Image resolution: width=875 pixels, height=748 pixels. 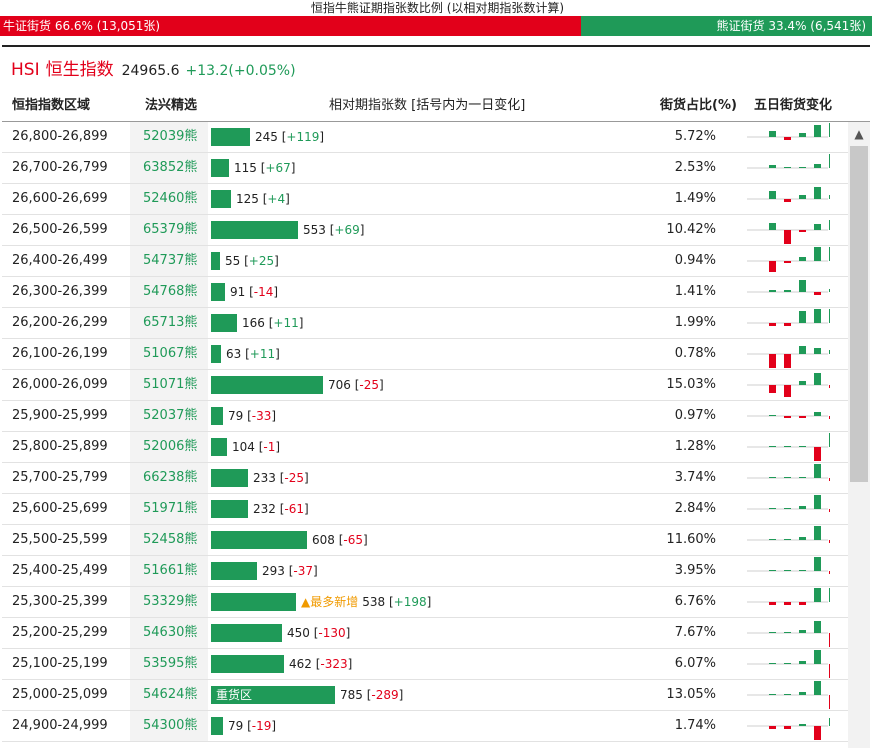 I want to click on scroll-up-icon: ▲, so click(x=859, y=134).